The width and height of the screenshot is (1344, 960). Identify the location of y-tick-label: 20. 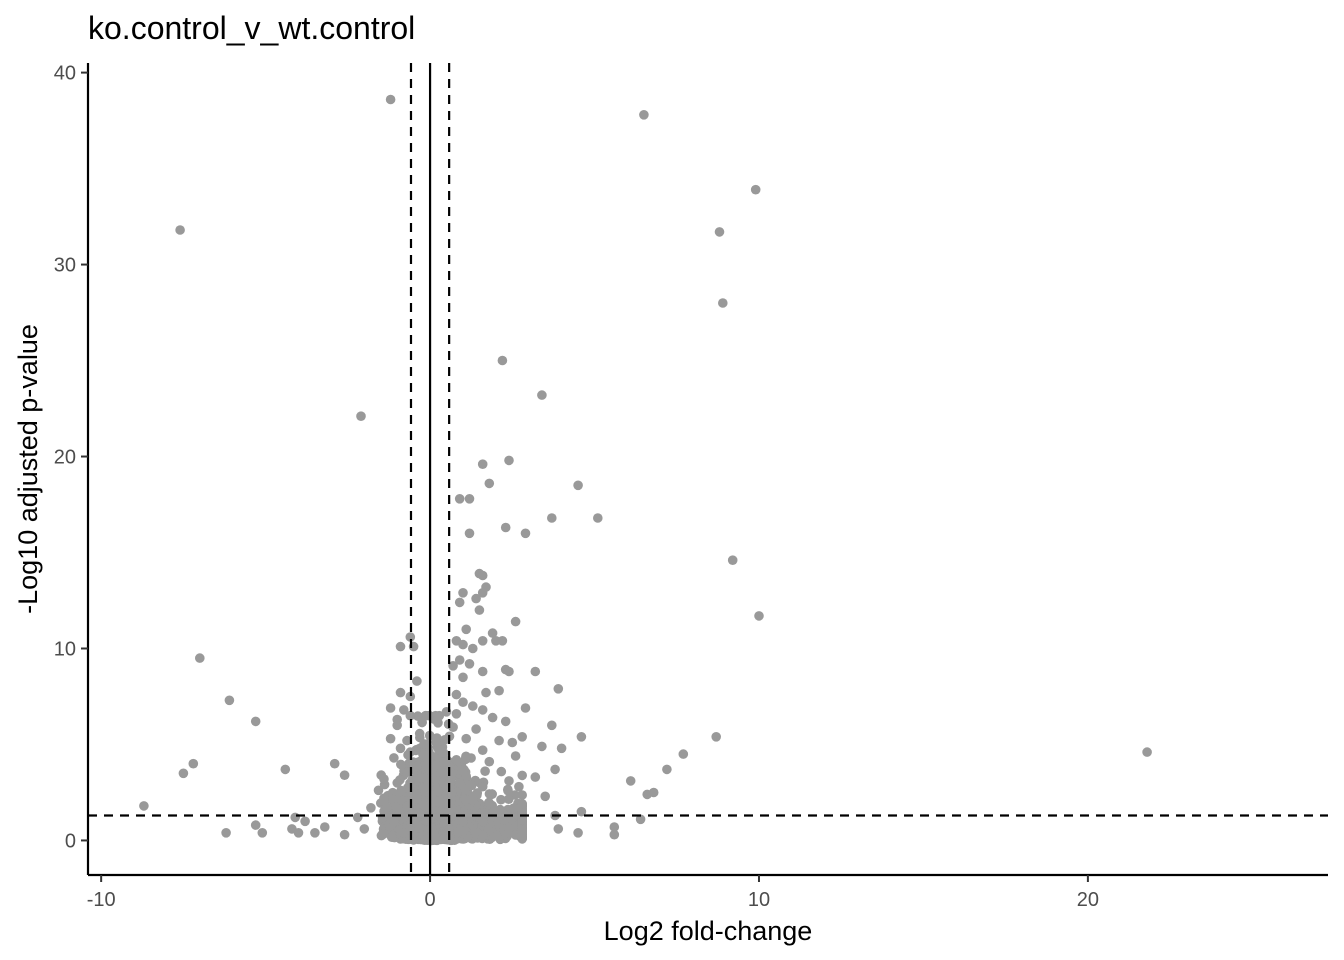
(65, 458).